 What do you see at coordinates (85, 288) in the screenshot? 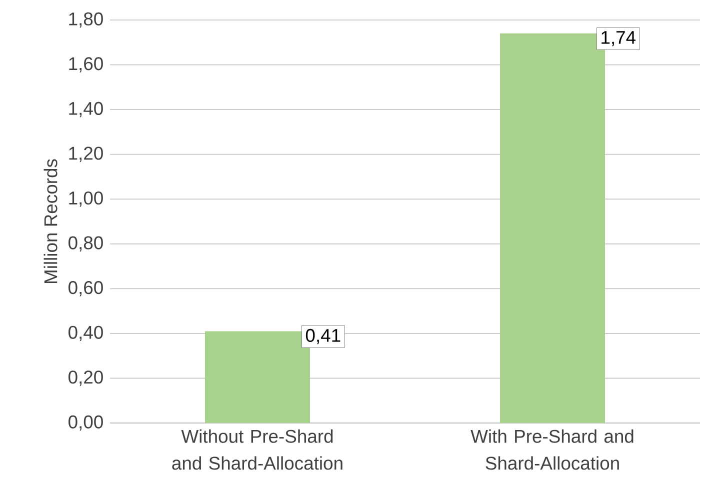
I see `y-tick-label: 0,60` at bounding box center [85, 288].